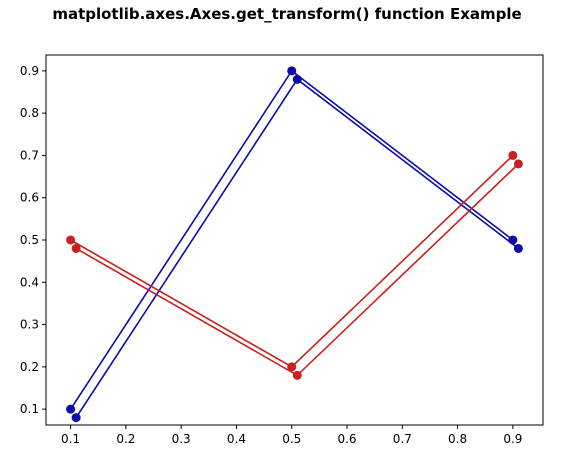  What do you see at coordinates (29, 240) in the screenshot?
I see `y-tick-label: 0.5` at bounding box center [29, 240].